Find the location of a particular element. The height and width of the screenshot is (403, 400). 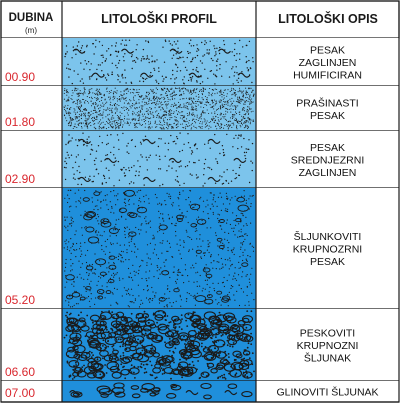

profile-column-title: LITOLOŠKI PROFIL is located at coordinates (159, 18).